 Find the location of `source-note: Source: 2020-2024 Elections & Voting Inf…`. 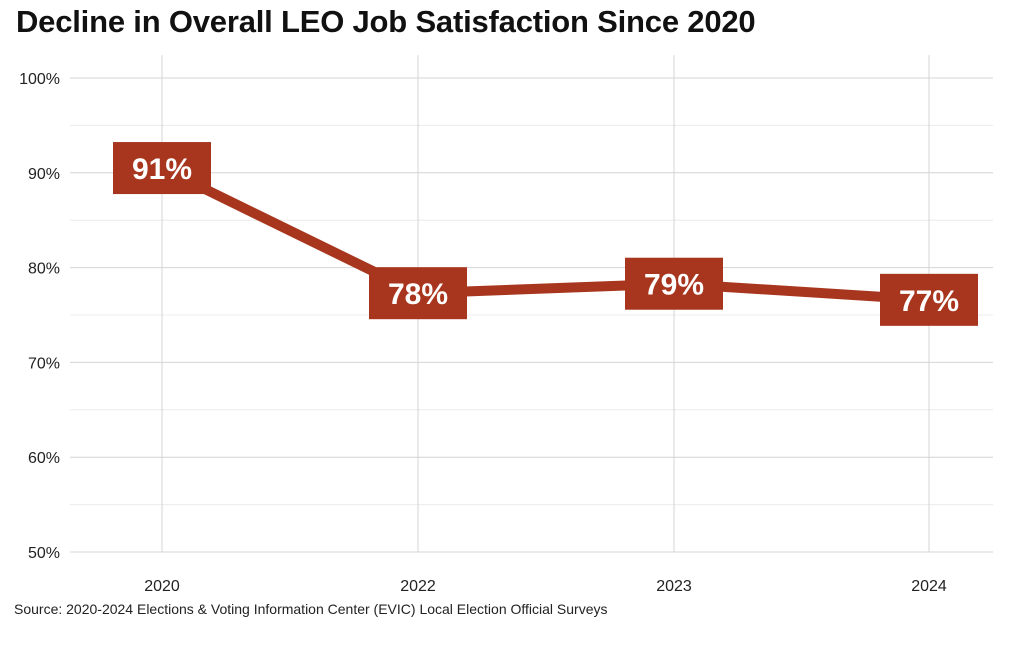

source-note: Source: 2020-2024 Elections & Voting Inf… is located at coordinates (311, 609).